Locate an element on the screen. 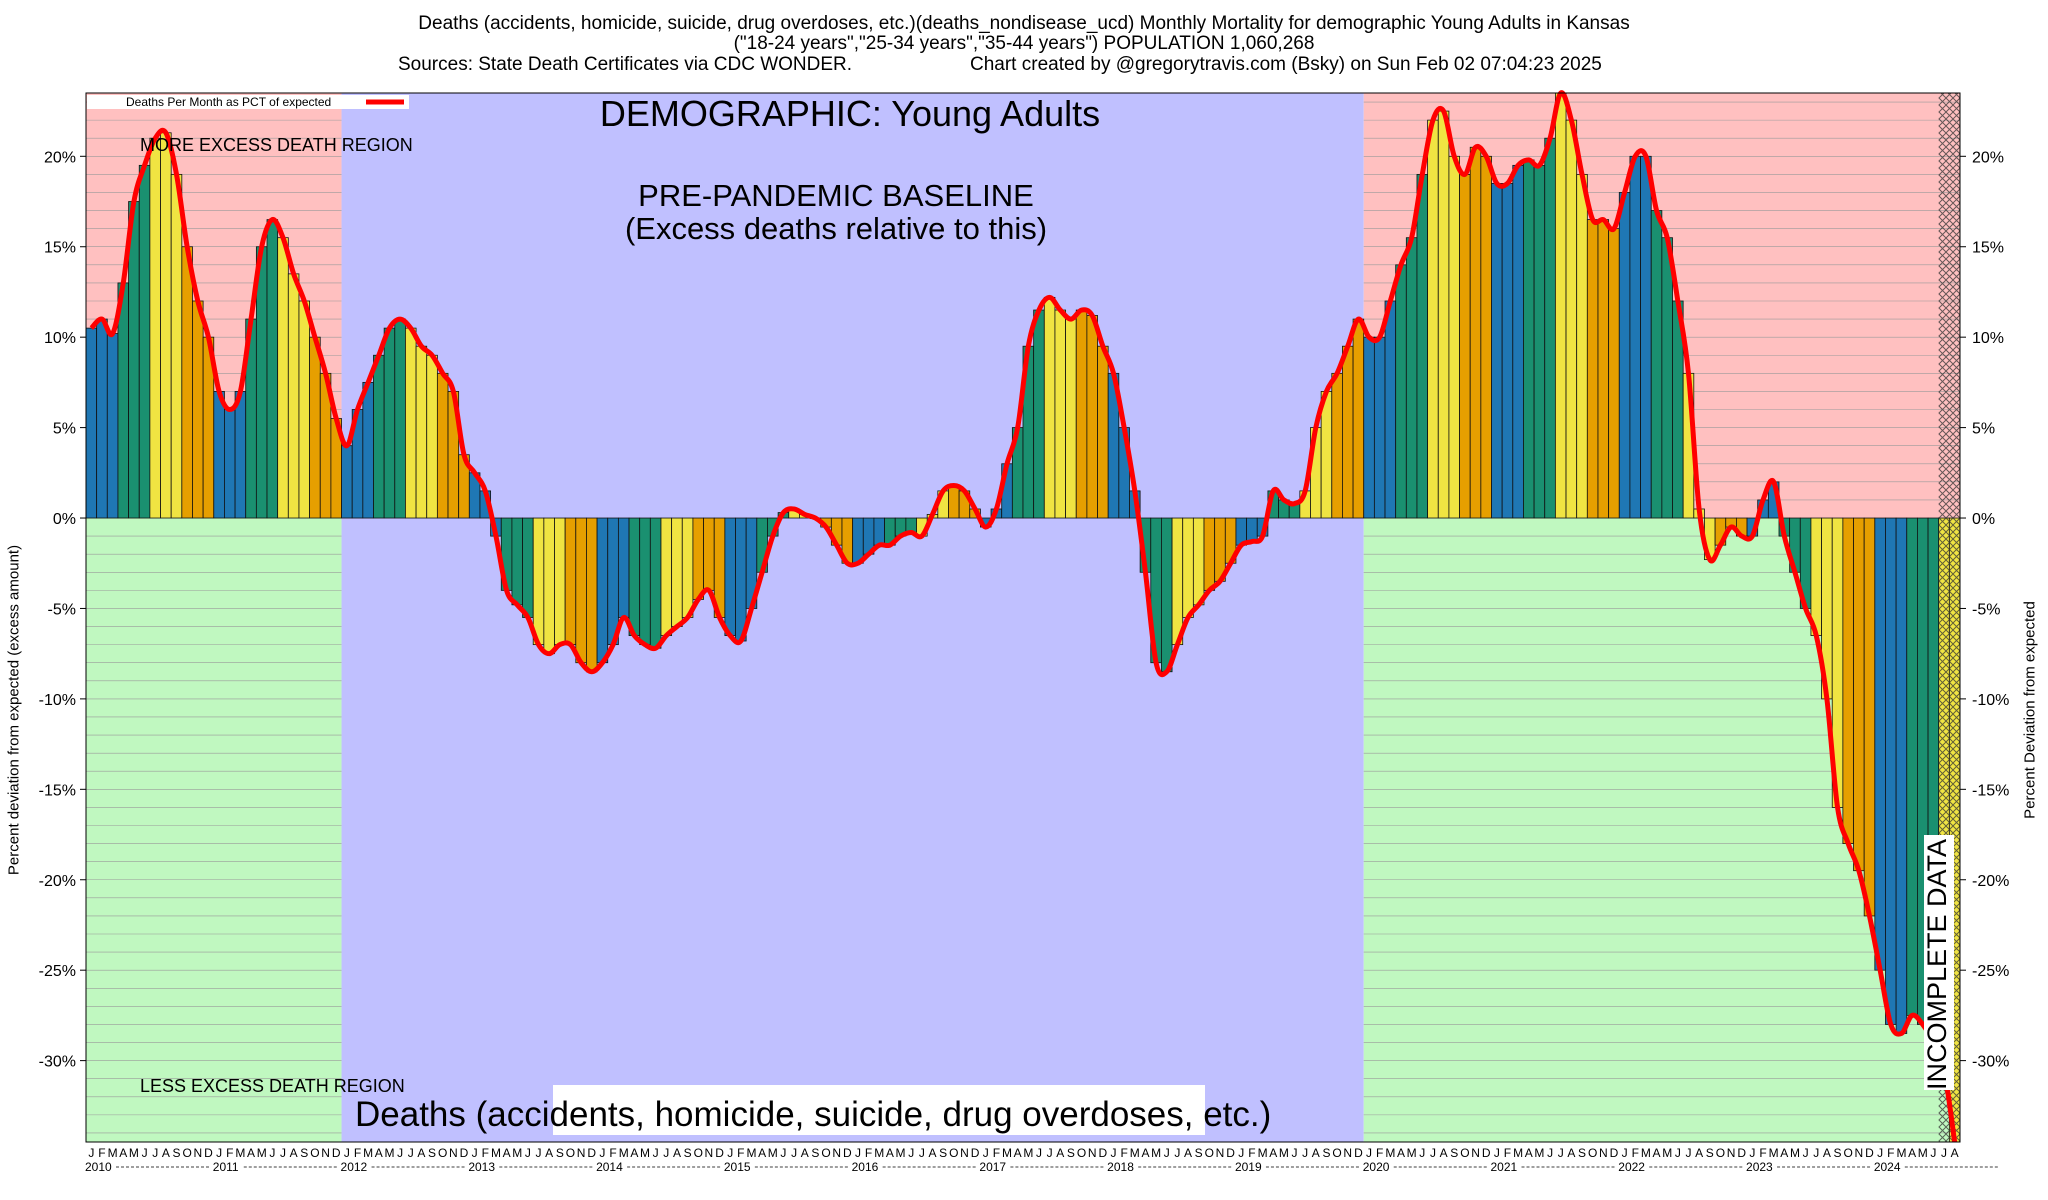 The height and width of the screenshot is (1200, 2048). y-tick-label-right: -30% is located at coordinates (1990, 1062).